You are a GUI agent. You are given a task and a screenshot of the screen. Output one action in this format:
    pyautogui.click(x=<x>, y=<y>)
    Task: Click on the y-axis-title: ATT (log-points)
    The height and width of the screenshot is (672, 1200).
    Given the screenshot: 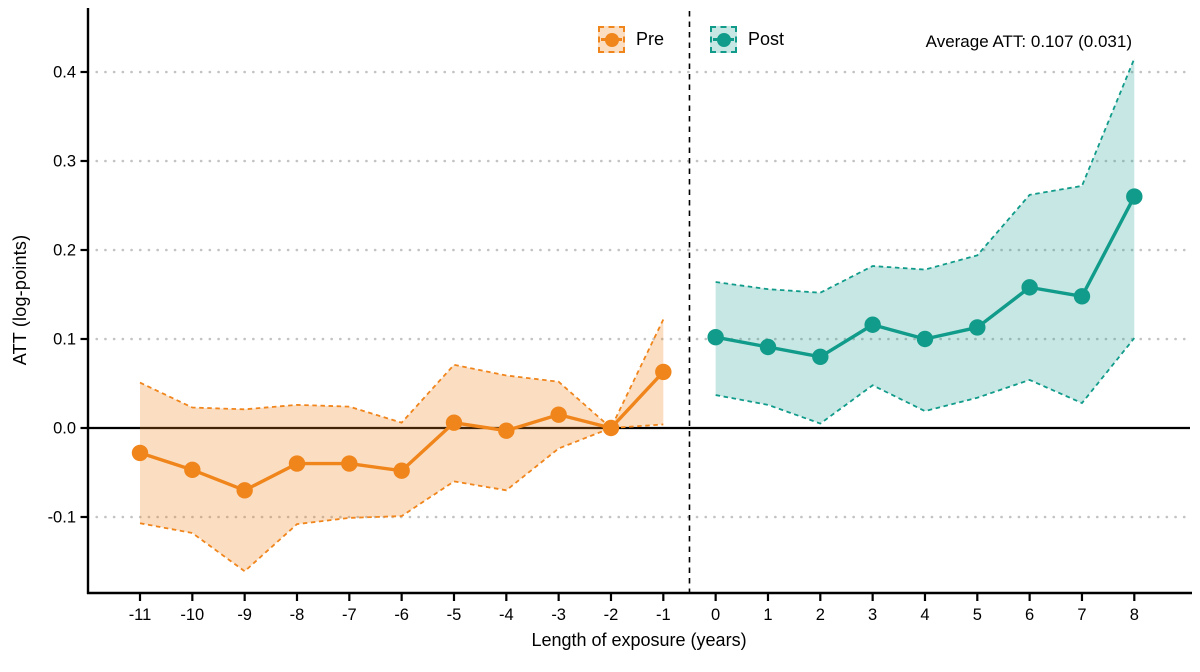 What is the action you would take?
    pyautogui.click(x=20, y=300)
    